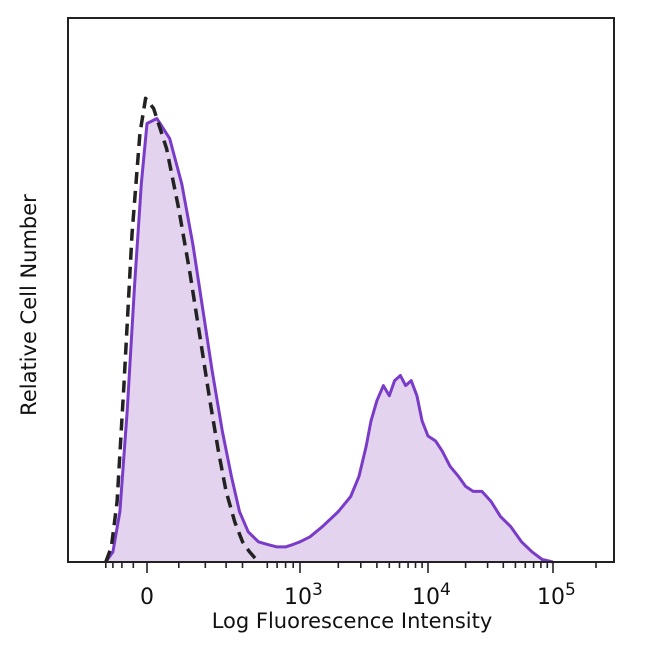 This screenshot has height=650, width=650. I want to click on y-axis-label: Relative Cell Number, so click(29, 305).